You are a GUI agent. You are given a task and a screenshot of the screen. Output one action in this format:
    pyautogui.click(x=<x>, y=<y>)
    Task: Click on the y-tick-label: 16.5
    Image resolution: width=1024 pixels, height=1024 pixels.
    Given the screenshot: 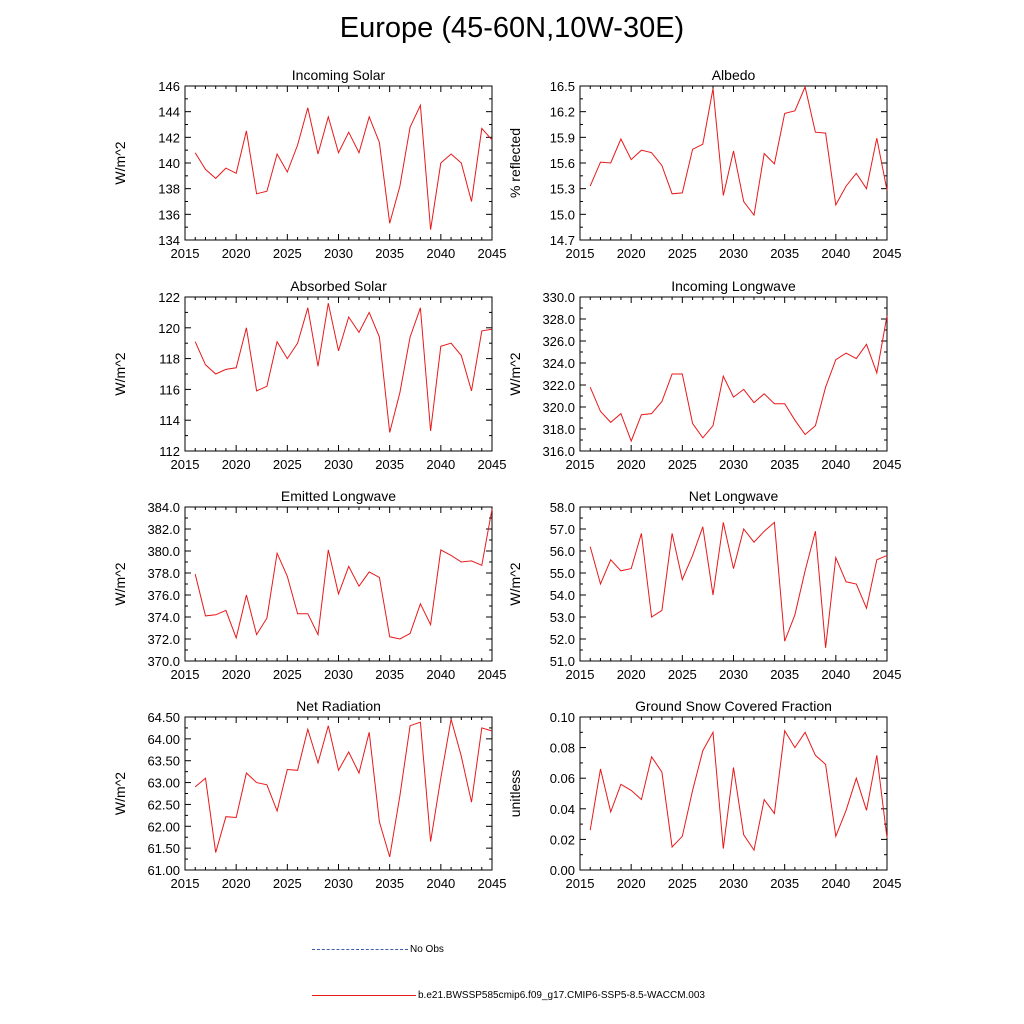 What is the action you would take?
    pyautogui.click(x=562, y=86)
    